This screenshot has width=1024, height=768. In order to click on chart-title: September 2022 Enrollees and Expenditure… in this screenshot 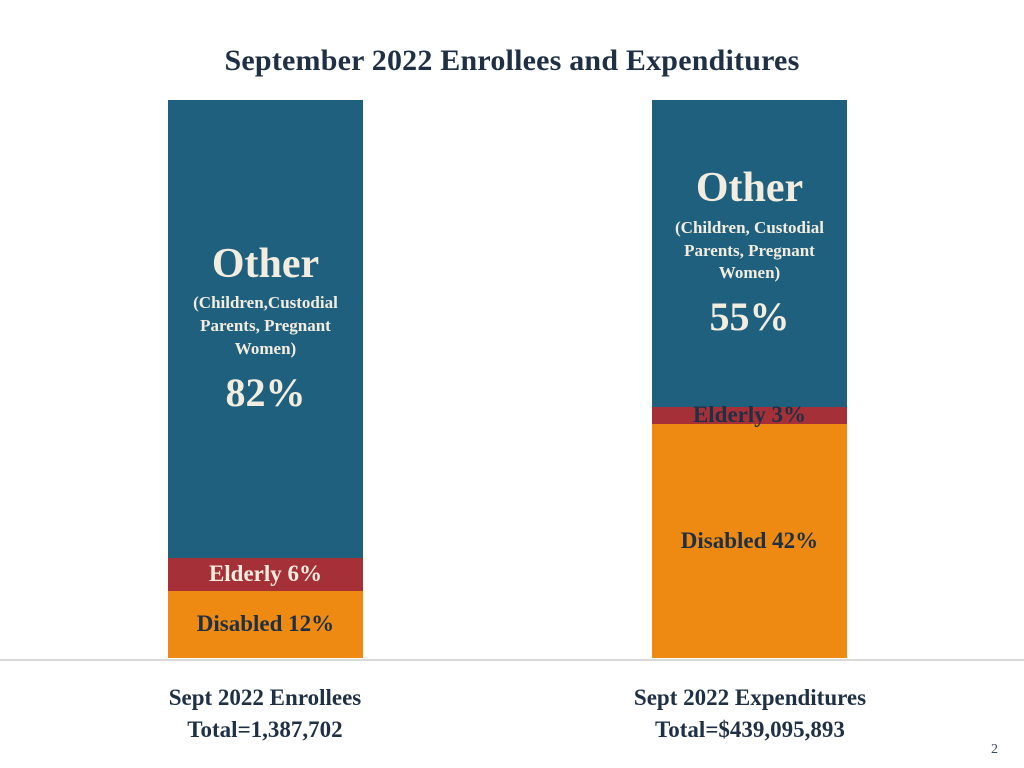, I will do `click(512, 60)`.